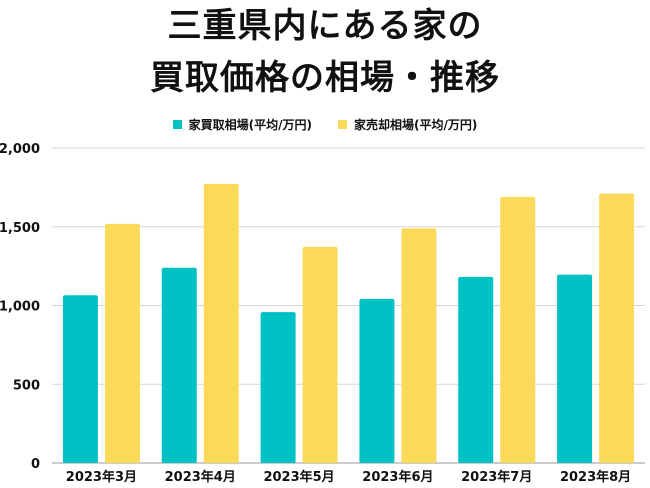 The width and height of the screenshot is (650, 488). Describe the element at coordinates (26, 385) in the screenshot. I see `y-tick-label: 500` at that location.